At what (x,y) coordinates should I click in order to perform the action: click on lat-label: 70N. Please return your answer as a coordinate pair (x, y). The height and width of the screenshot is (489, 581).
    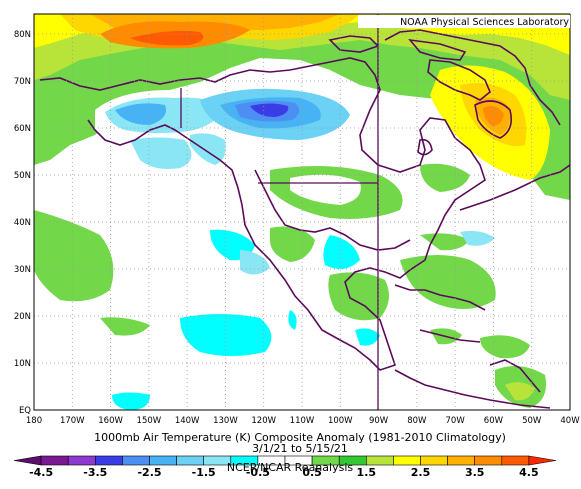
    Looking at the image, I should click on (22, 82).